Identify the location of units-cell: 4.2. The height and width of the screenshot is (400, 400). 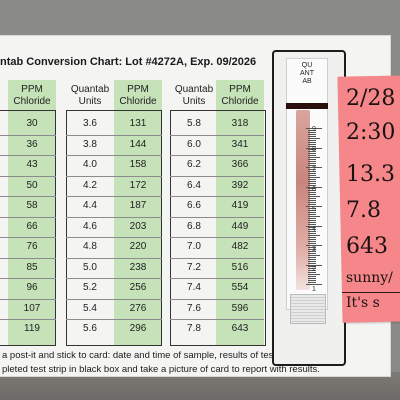
(90, 185).